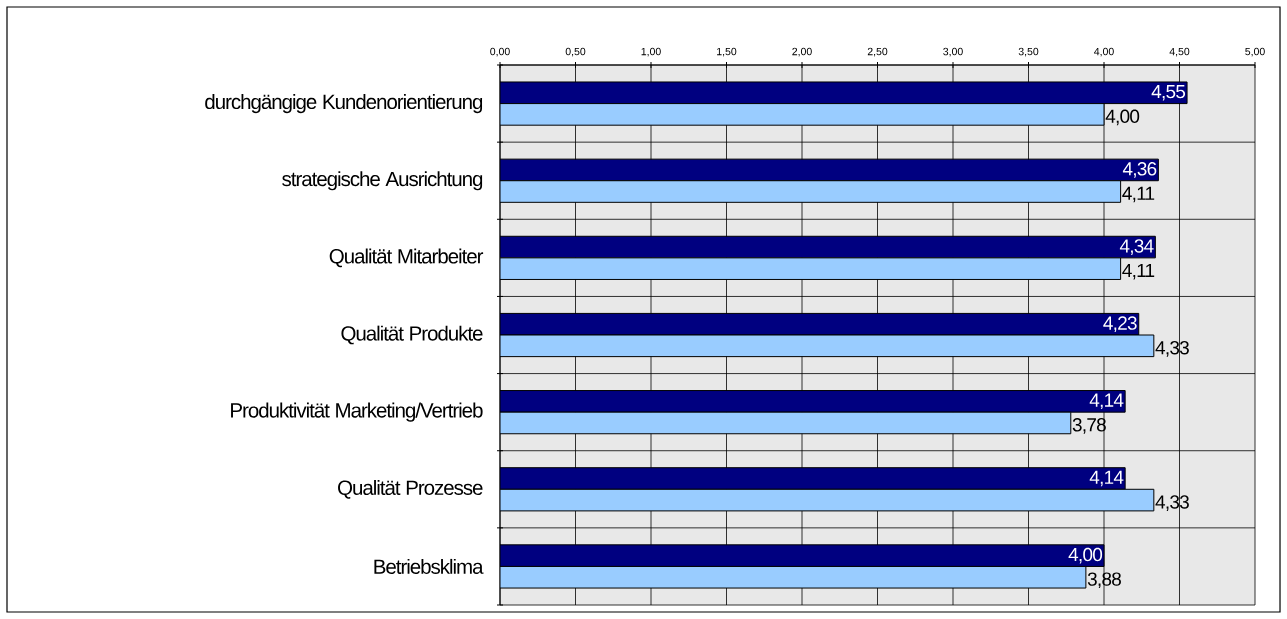  What do you see at coordinates (953, 52) in the screenshot?
I see `x-tick-label: 3,00` at bounding box center [953, 52].